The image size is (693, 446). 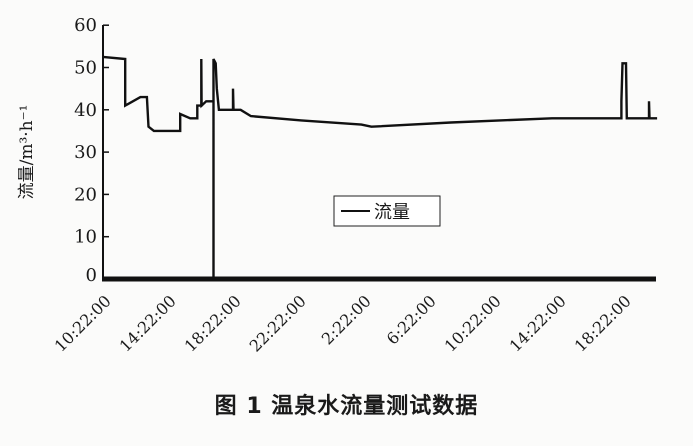 I want to click on y-tick-label: 40, so click(x=85, y=110).